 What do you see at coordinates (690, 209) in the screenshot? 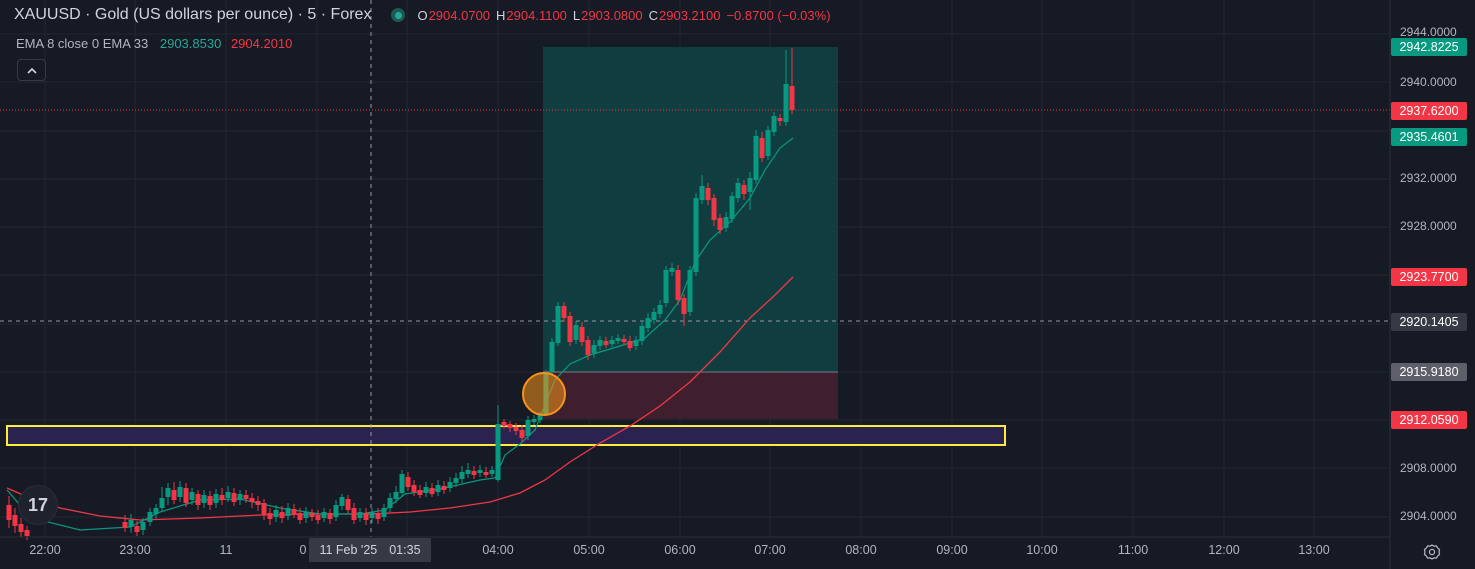
I see `profit-target-zone` at bounding box center [690, 209].